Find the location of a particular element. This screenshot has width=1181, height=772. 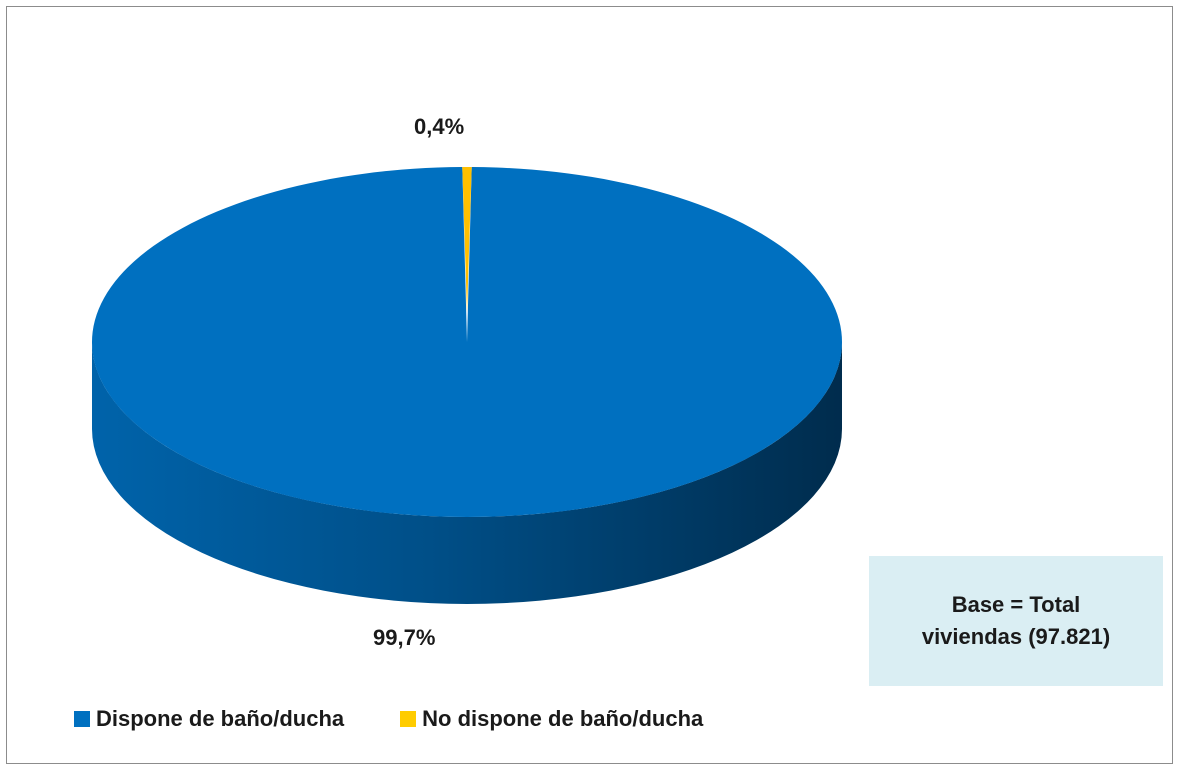

pie-slice-no-dispone is located at coordinates (467, 239).